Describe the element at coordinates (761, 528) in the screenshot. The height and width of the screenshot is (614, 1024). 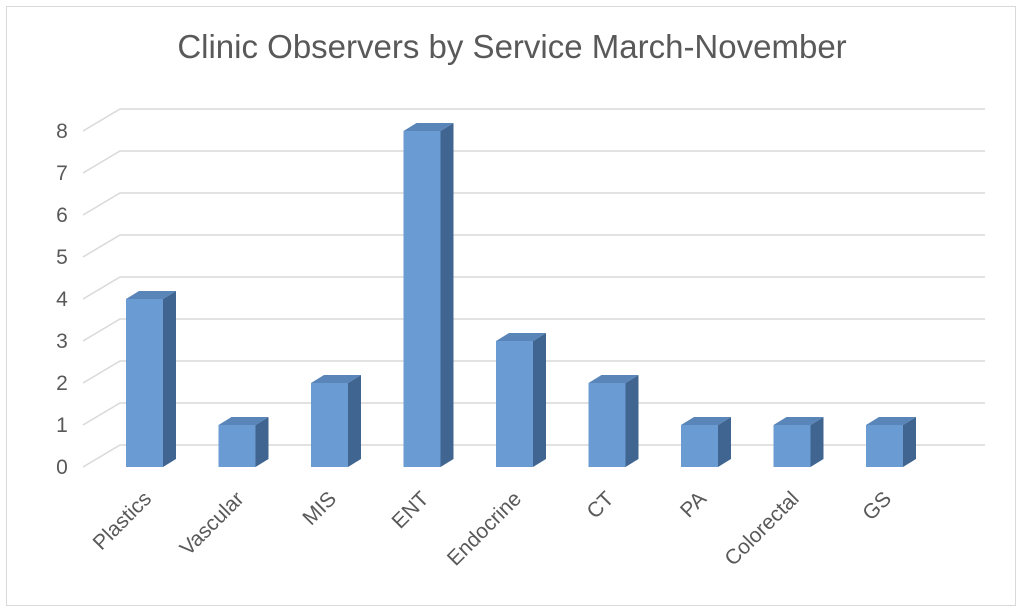
I see `x-tick-label: Colorectal` at that location.